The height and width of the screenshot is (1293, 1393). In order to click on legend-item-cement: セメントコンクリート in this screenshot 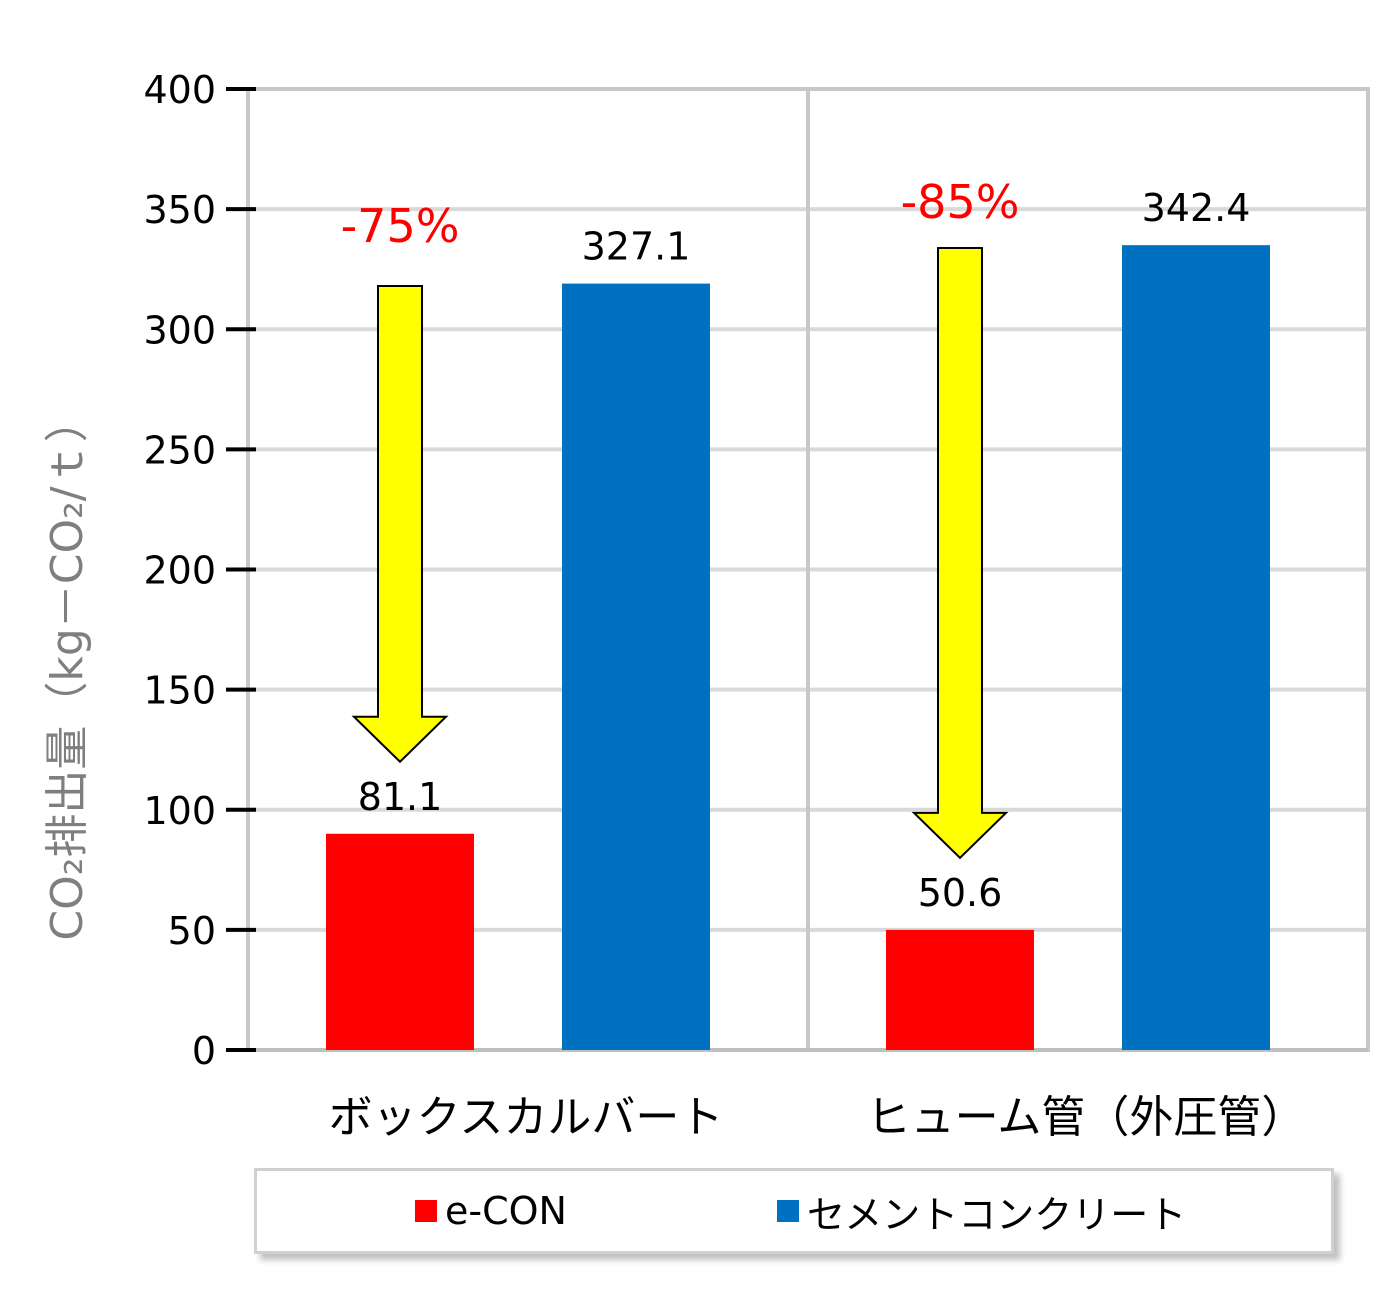, I will do `click(981, 1211)`.